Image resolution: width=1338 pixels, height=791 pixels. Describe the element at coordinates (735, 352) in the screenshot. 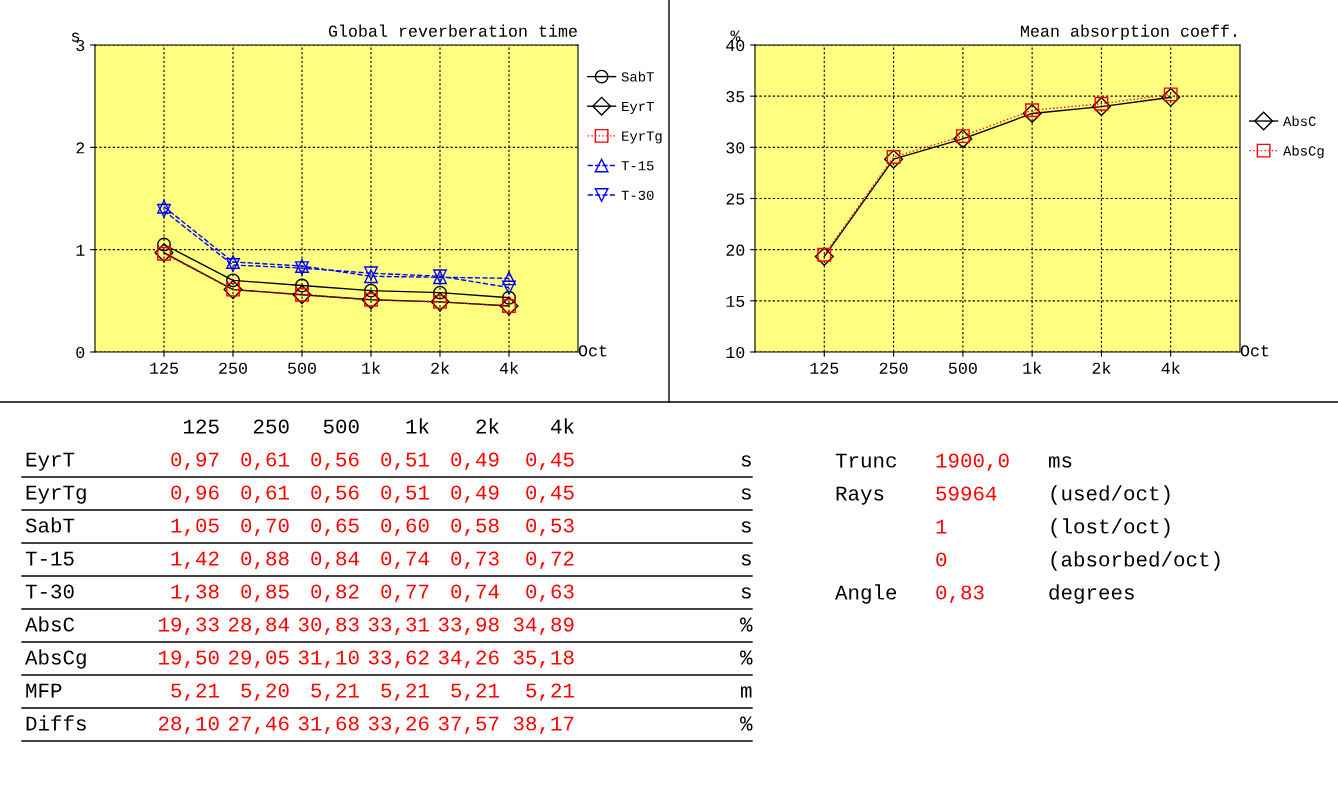

I see `y-tick-label: 10` at that location.